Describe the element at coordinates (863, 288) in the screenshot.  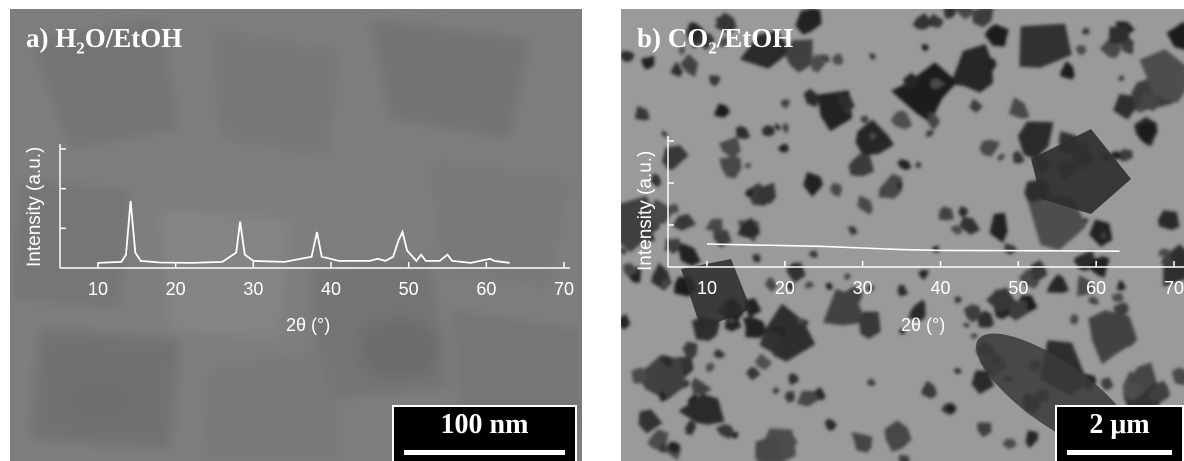
I see `xrd-x-tick-label: 30` at that location.